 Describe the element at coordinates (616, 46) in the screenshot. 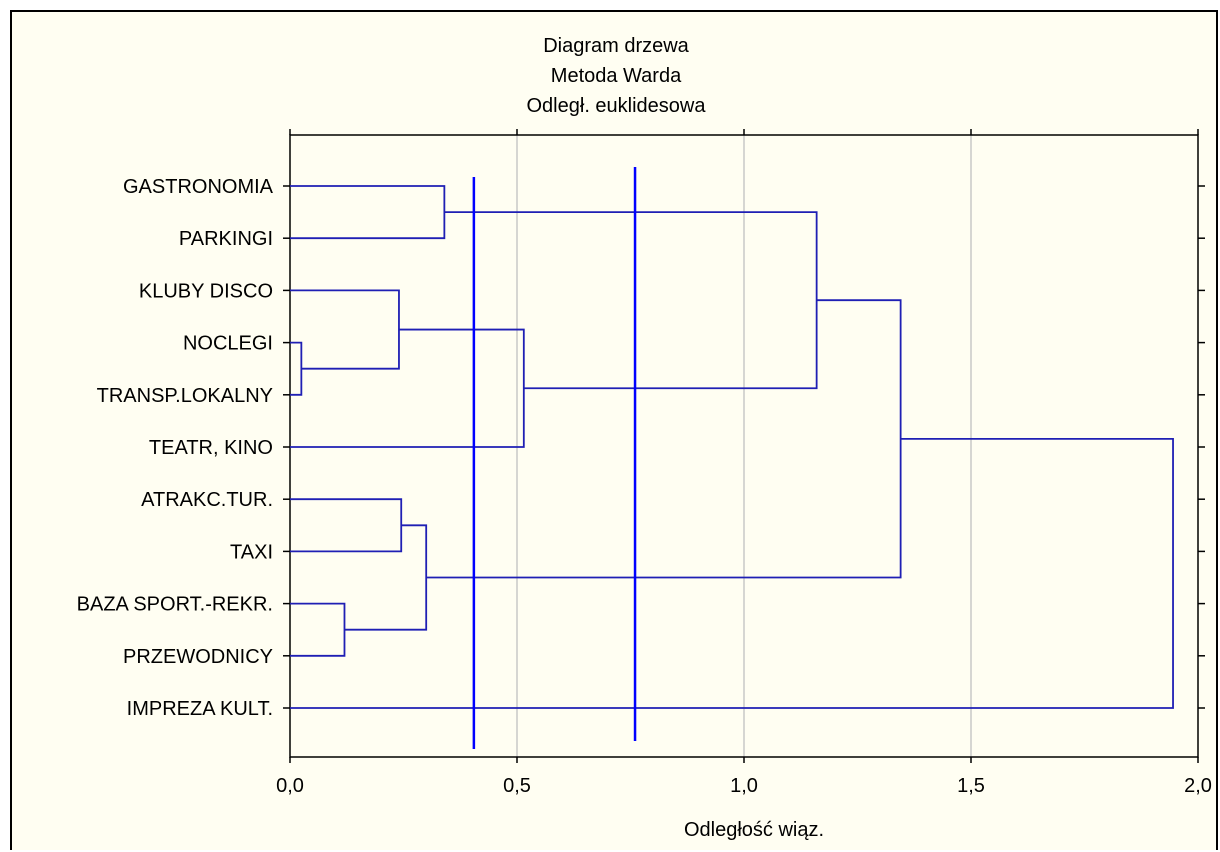

I see `chart-title-line: Diagram drzewa` at that location.